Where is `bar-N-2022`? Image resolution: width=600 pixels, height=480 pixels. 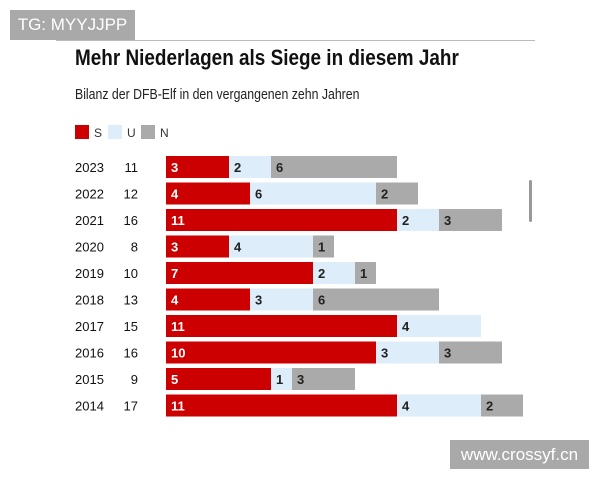 bar-N-2022 is located at coordinates (397, 193).